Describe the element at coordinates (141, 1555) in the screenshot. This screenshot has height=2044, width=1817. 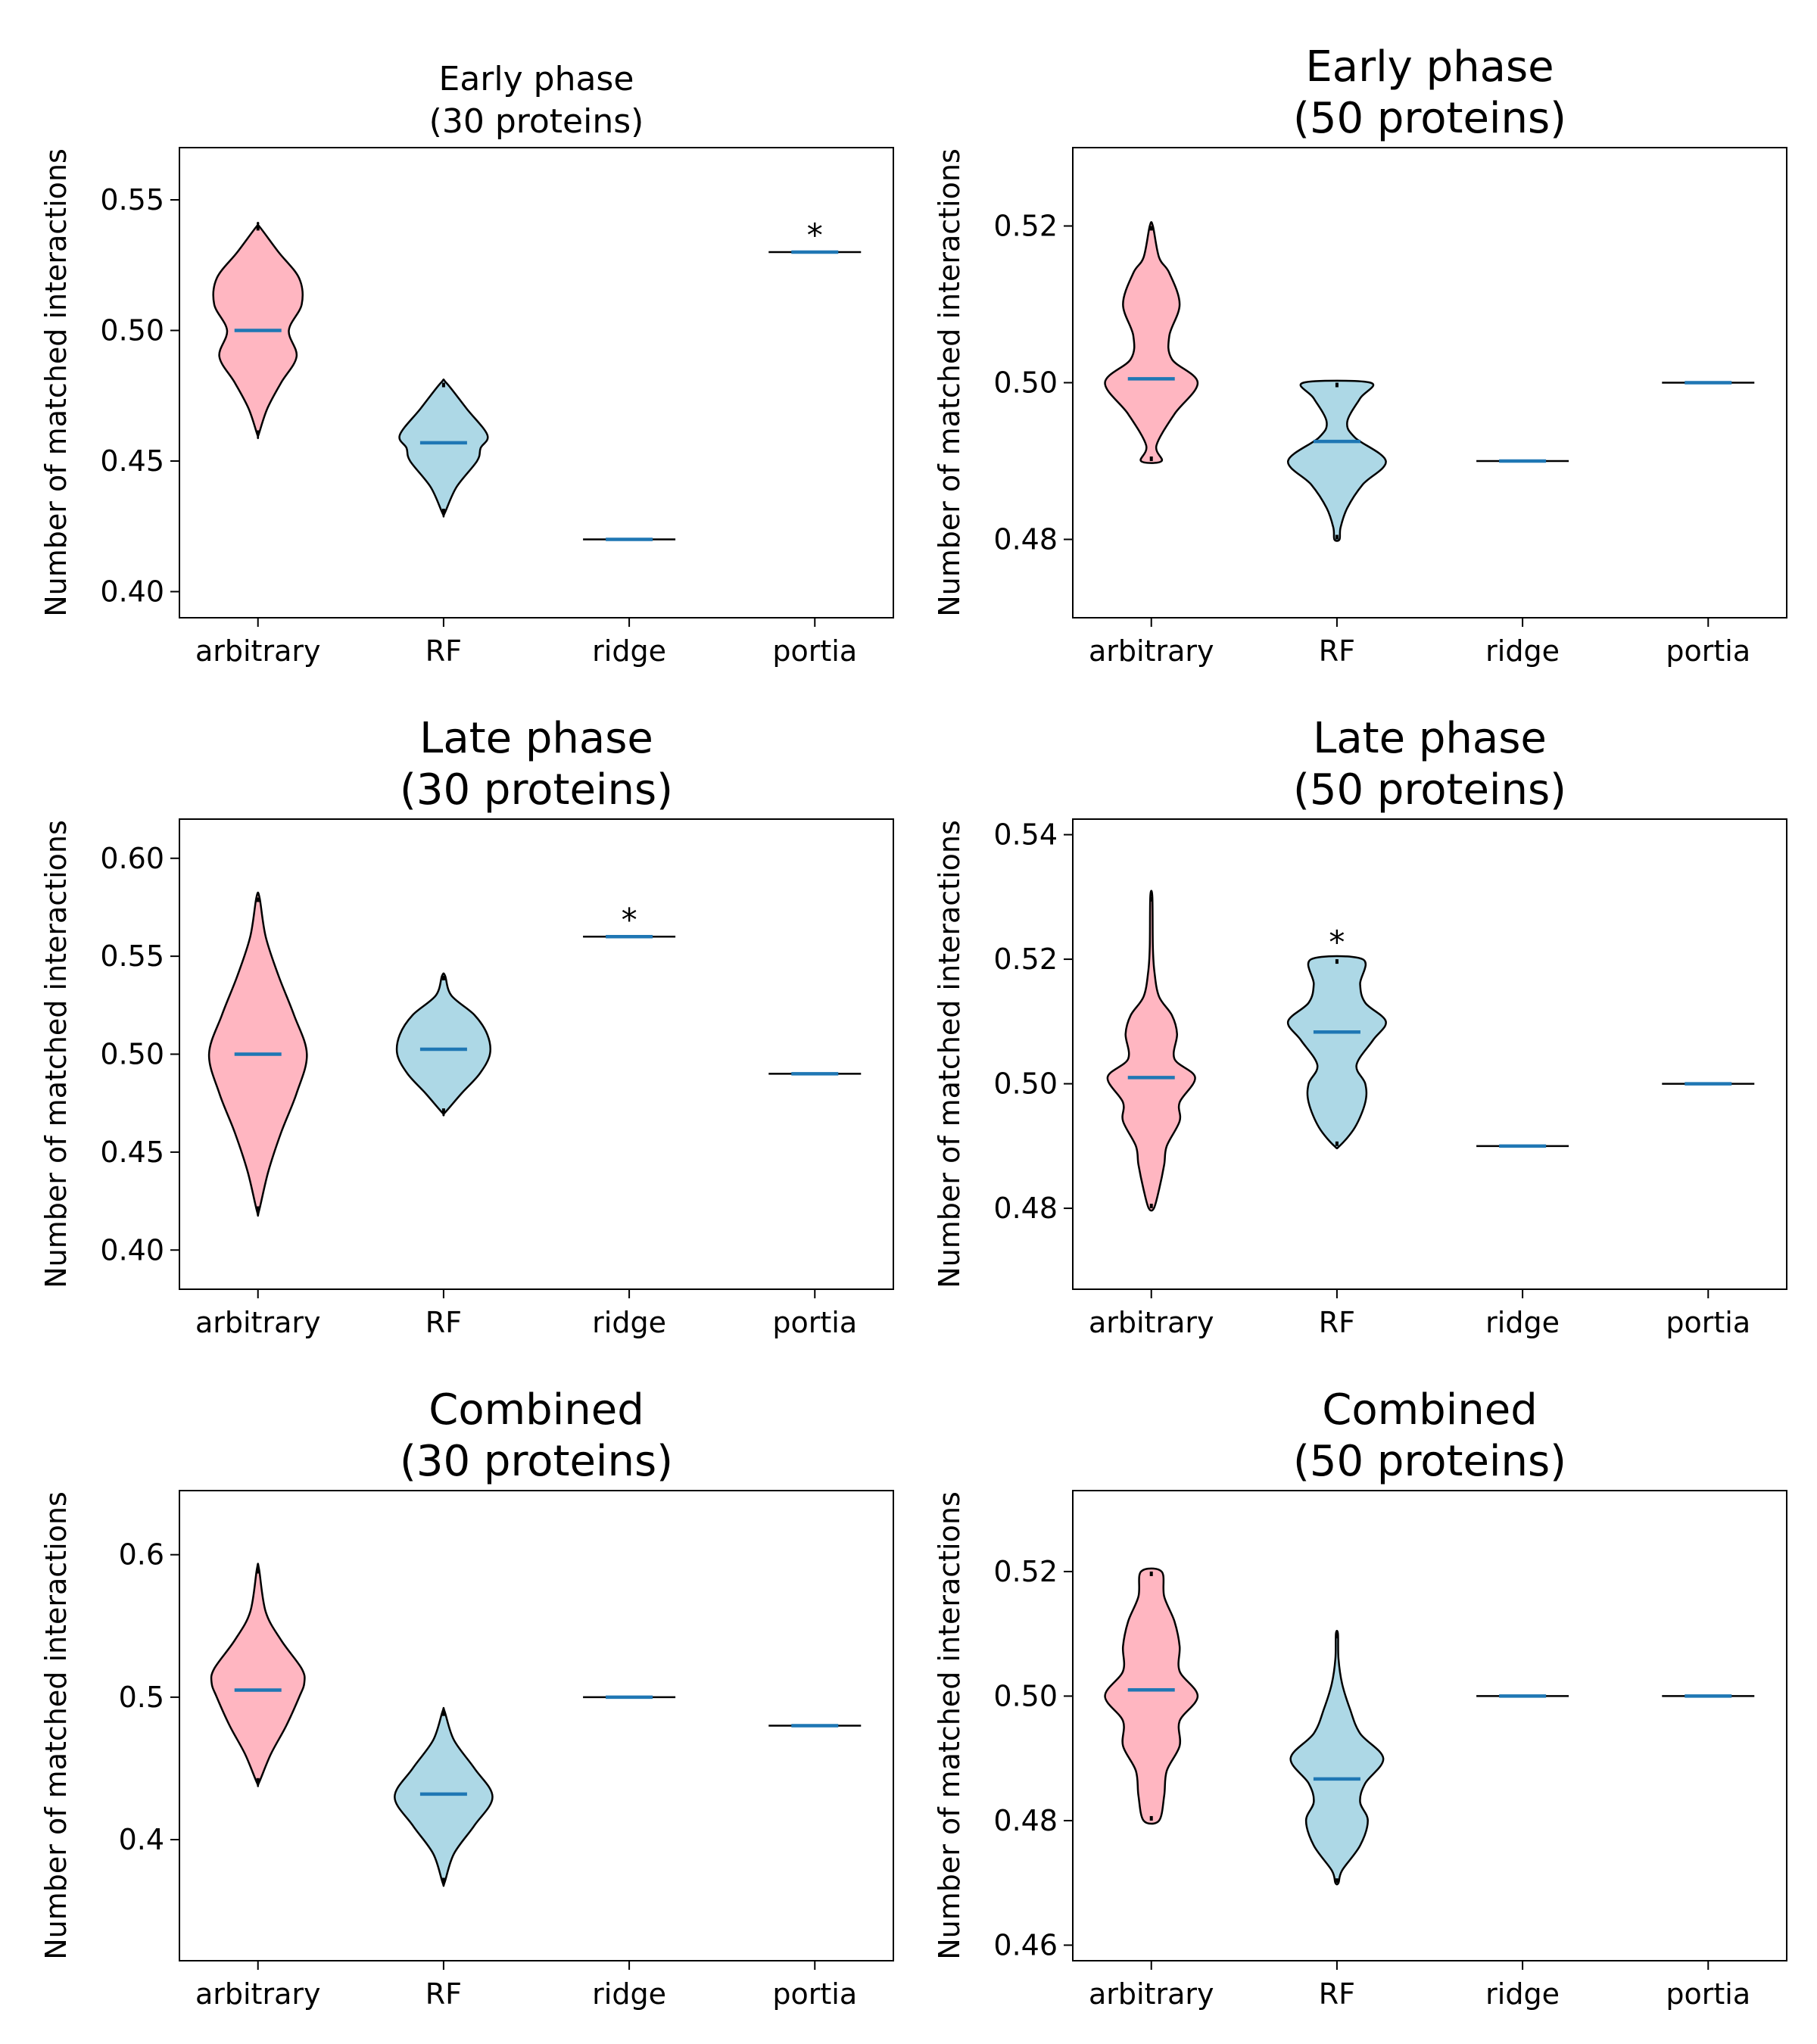
I see `y-tick-label: 0.6` at that location.